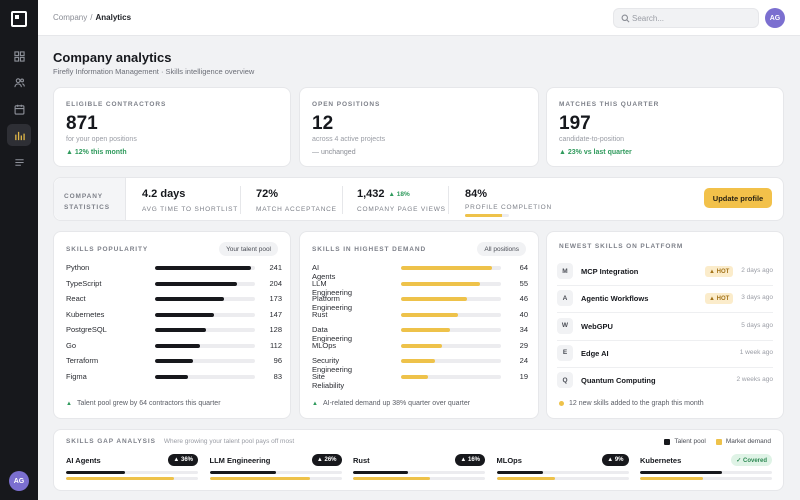 The width and height of the screenshot is (800, 500). I want to click on skill-initial-badge: A, so click(565, 298).